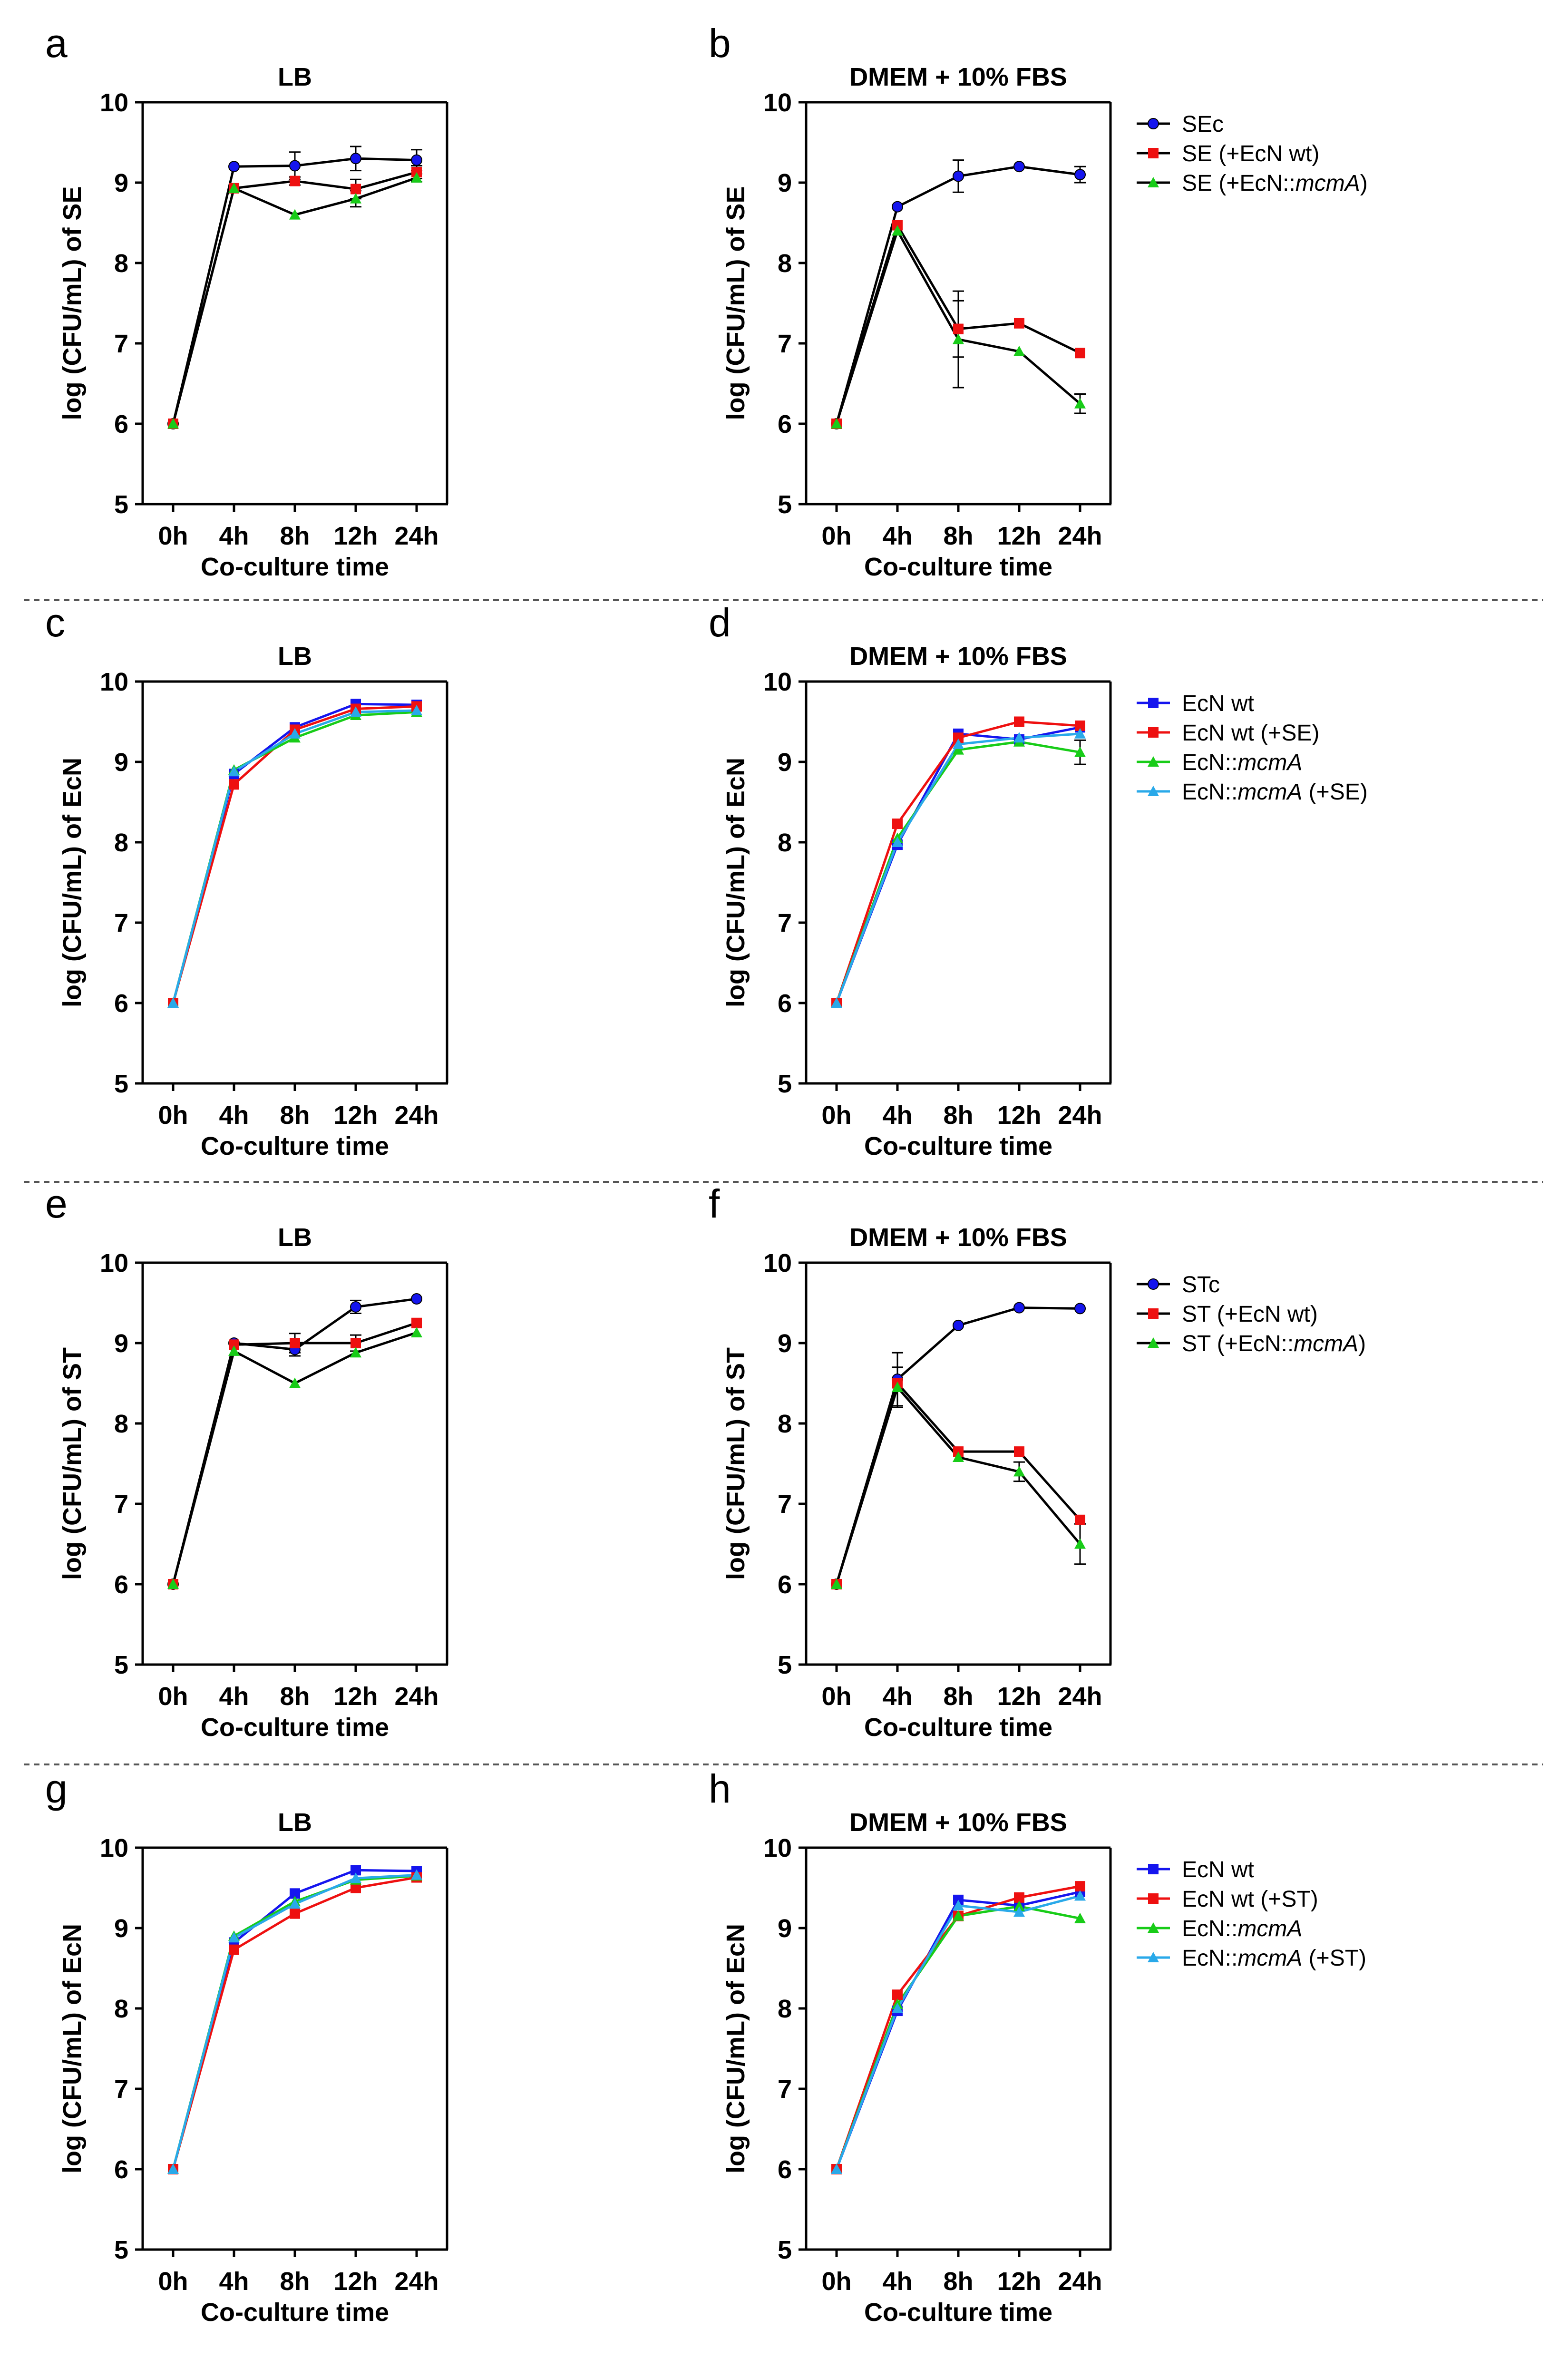 The height and width of the screenshot is (2358, 1568). Describe the element at coordinates (1242, 1928) in the screenshot. I see `legend-label: EcN::mcmA` at that location.